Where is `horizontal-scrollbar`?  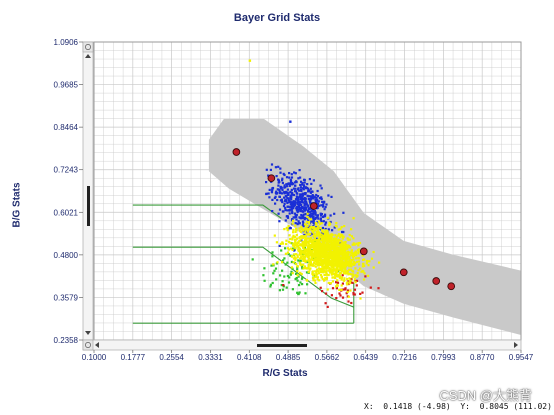 horizontal-scrollbar is located at coordinates (302, 345).